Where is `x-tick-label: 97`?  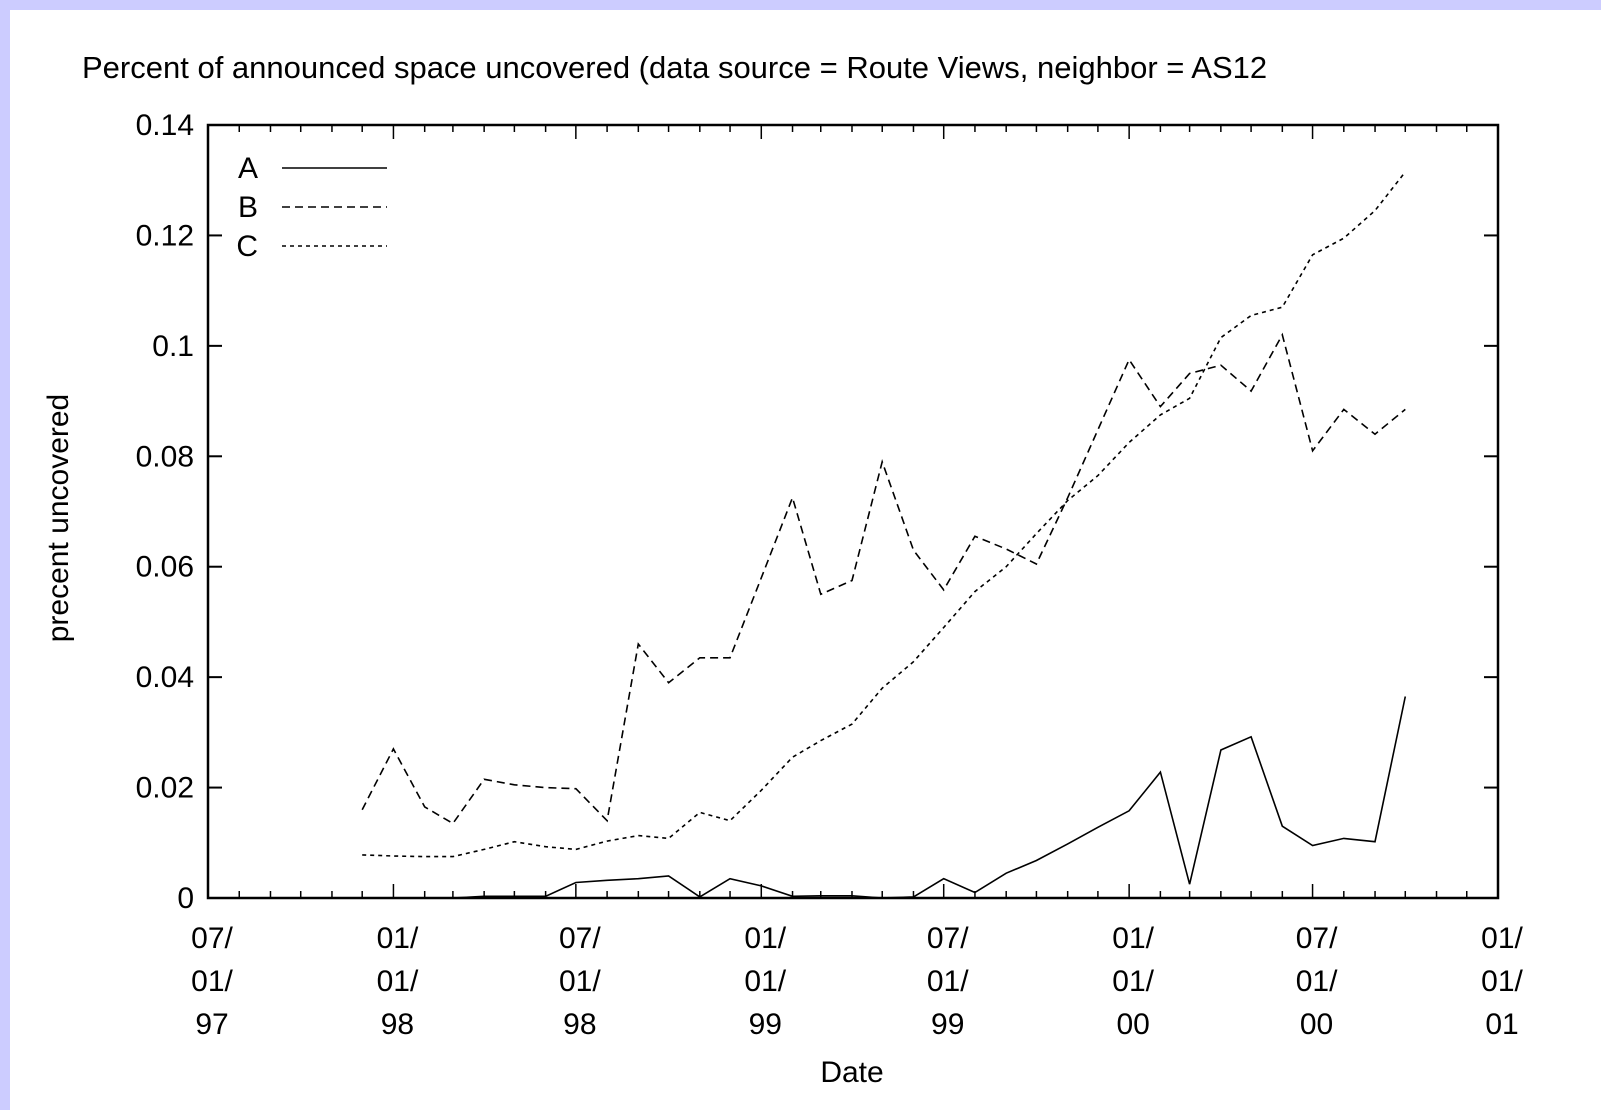
x-tick-label: 97 is located at coordinates (211, 1024).